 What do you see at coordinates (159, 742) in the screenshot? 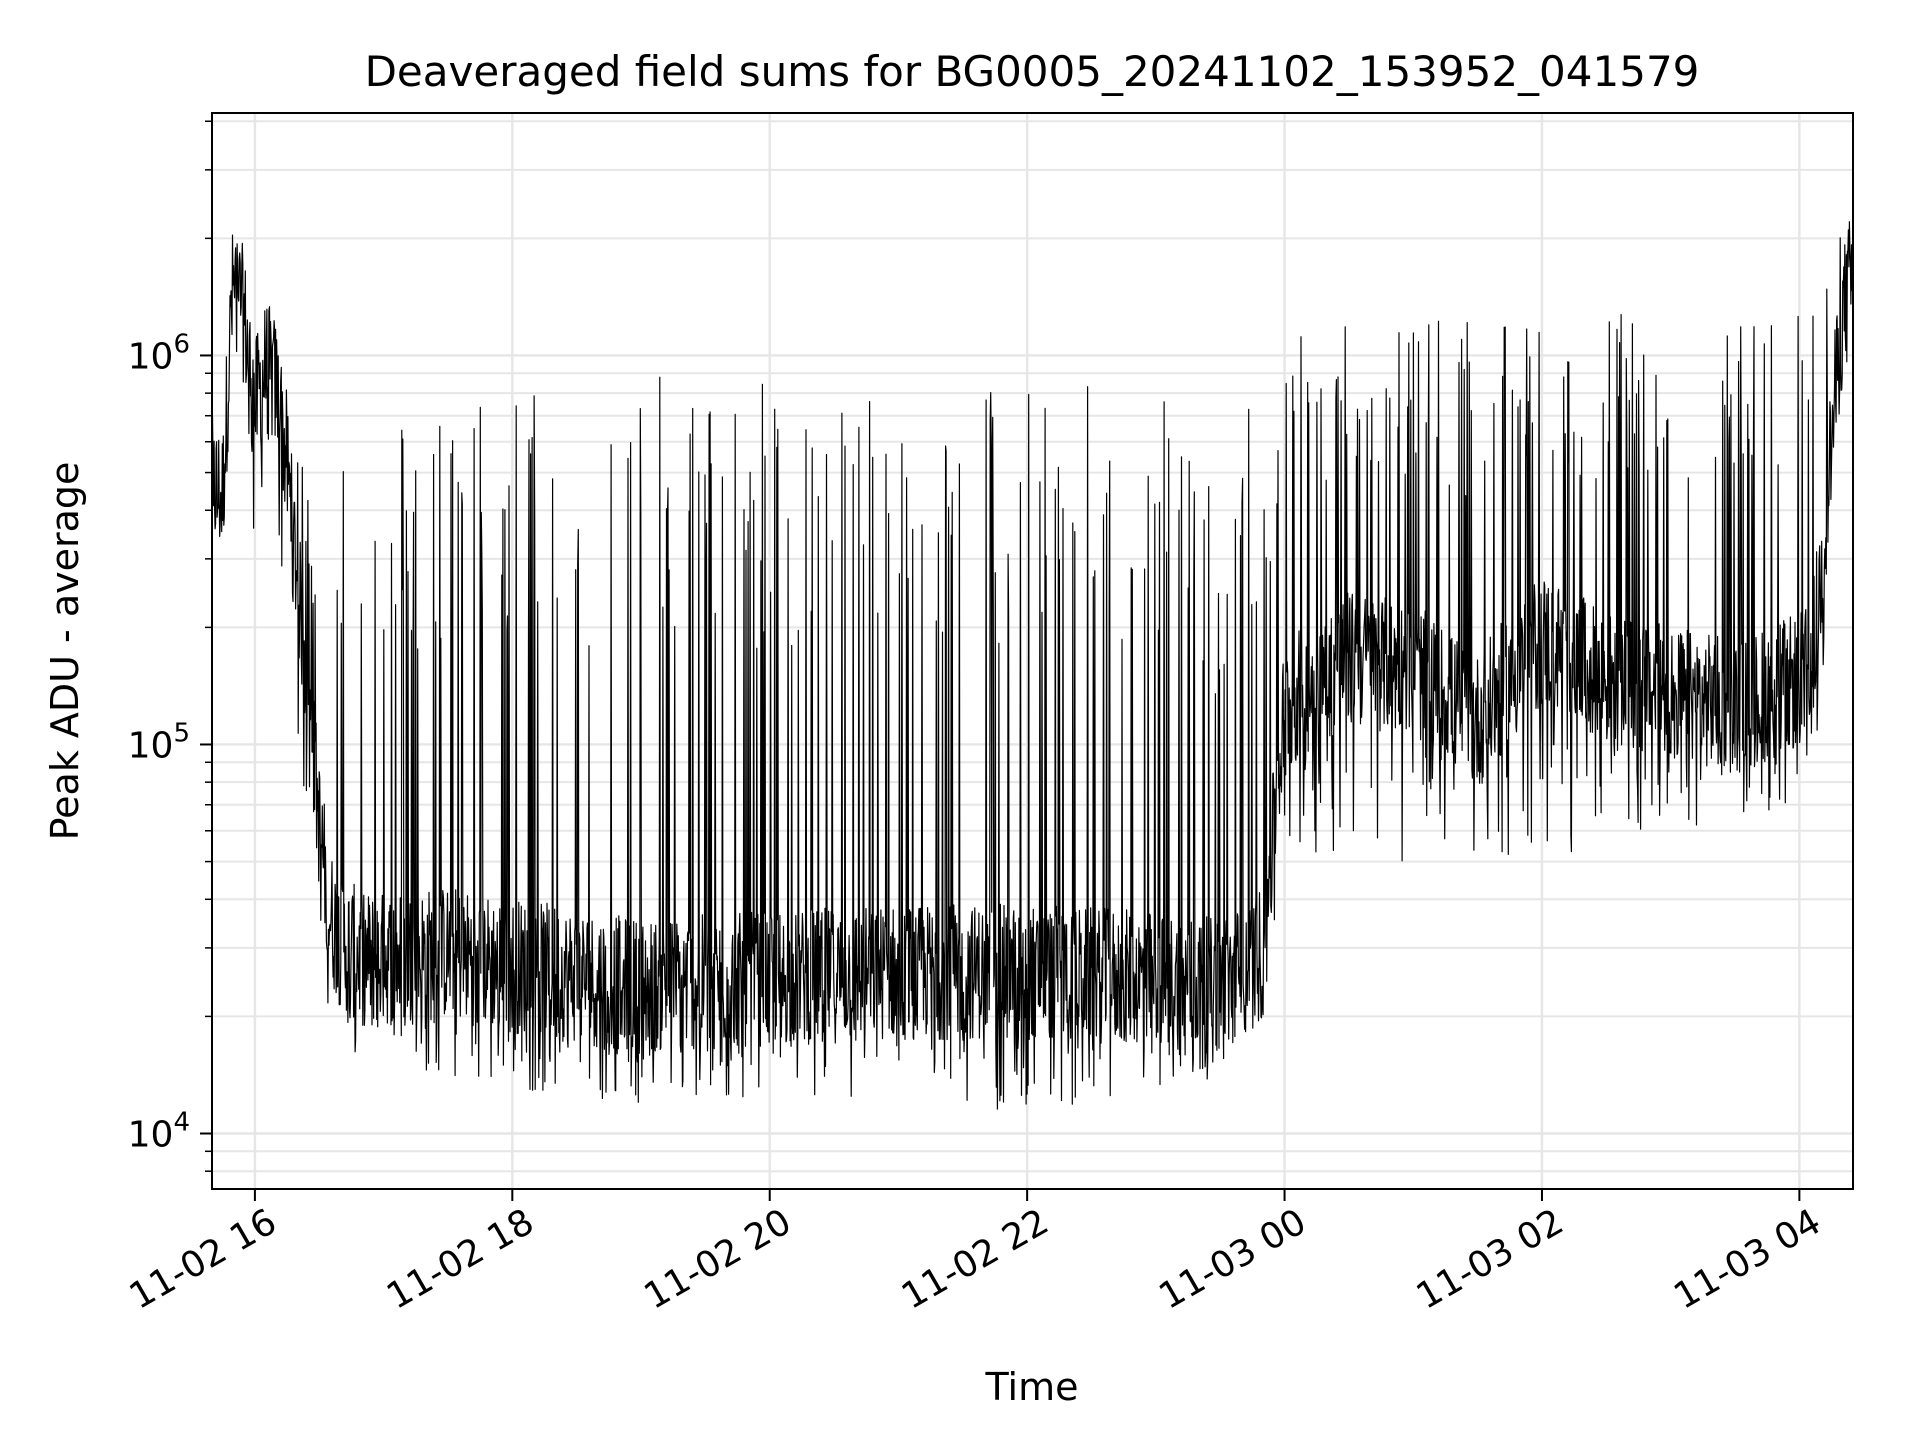
I see `y-tick-label: 10⁵` at bounding box center [159, 742].